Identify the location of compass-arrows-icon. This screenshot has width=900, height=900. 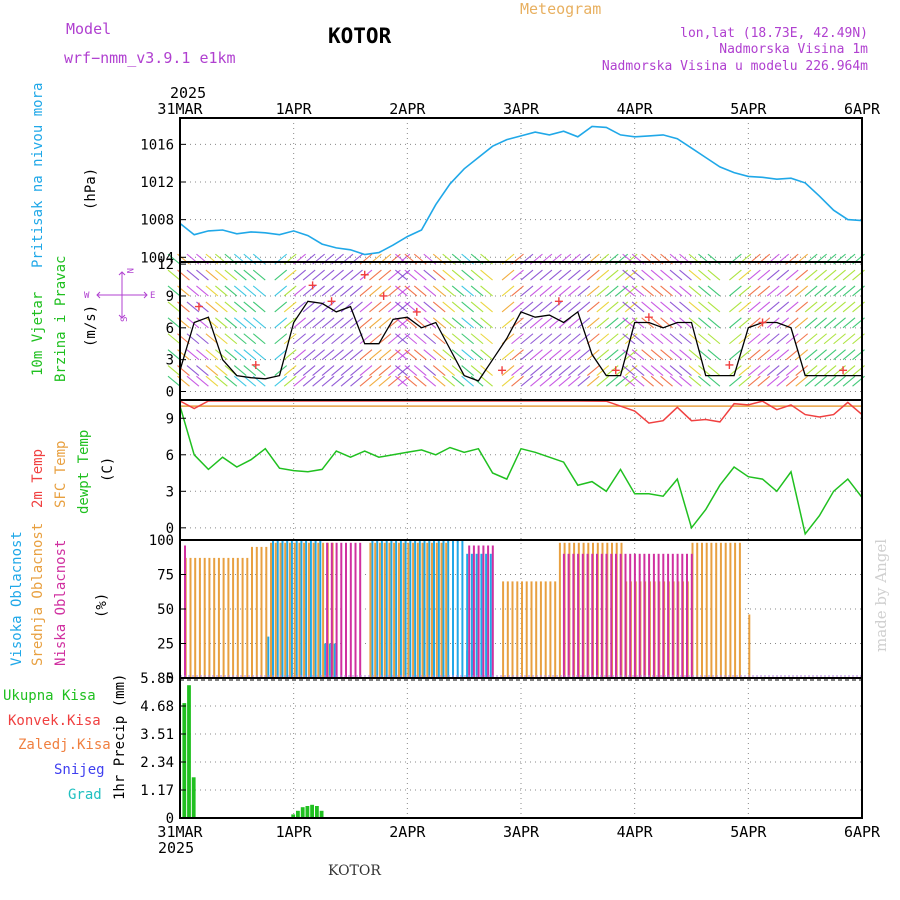
(122, 295).